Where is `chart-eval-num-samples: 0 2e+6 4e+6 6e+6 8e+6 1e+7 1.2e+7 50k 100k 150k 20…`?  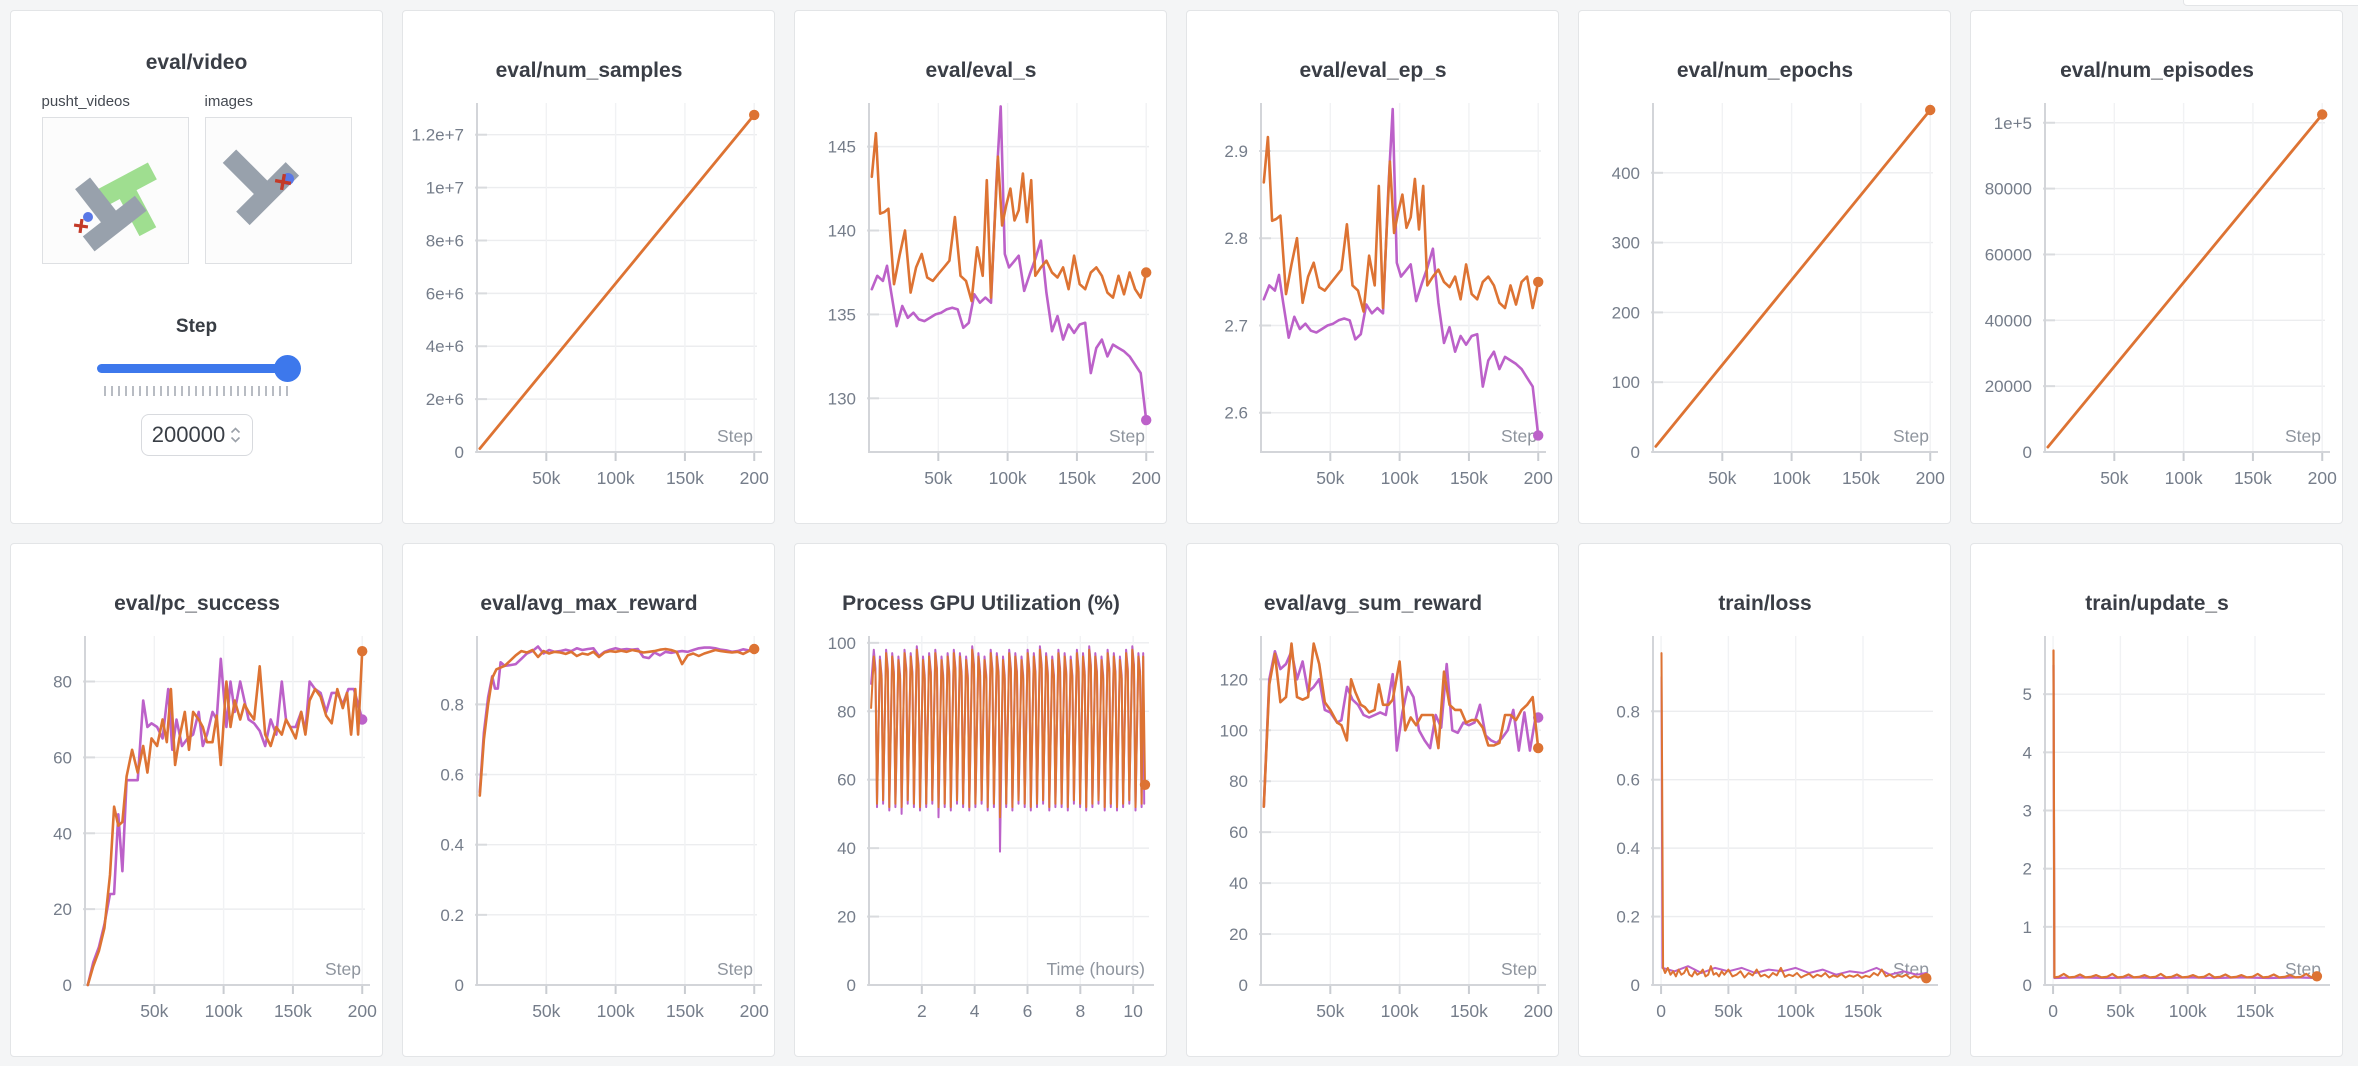 chart-eval-num-samples: 0 2e+6 4e+6 6e+6 8e+6 1e+7 1.2e+7 50k 100k 150k 20… is located at coordinates (589, 268).